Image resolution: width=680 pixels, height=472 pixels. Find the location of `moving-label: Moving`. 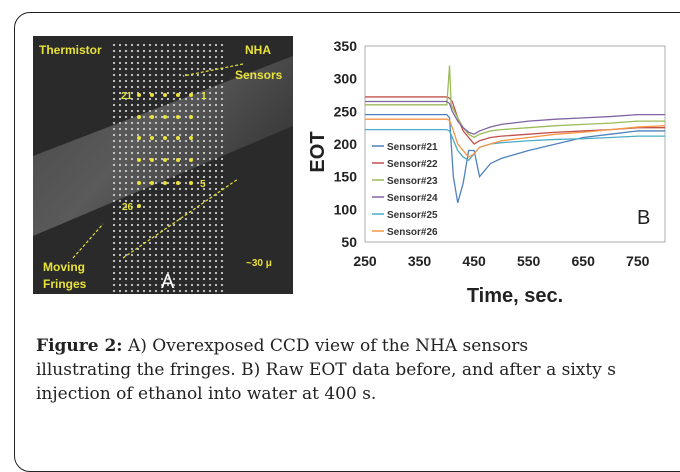

moving-label: Moving is located at coordinates (64, 267).